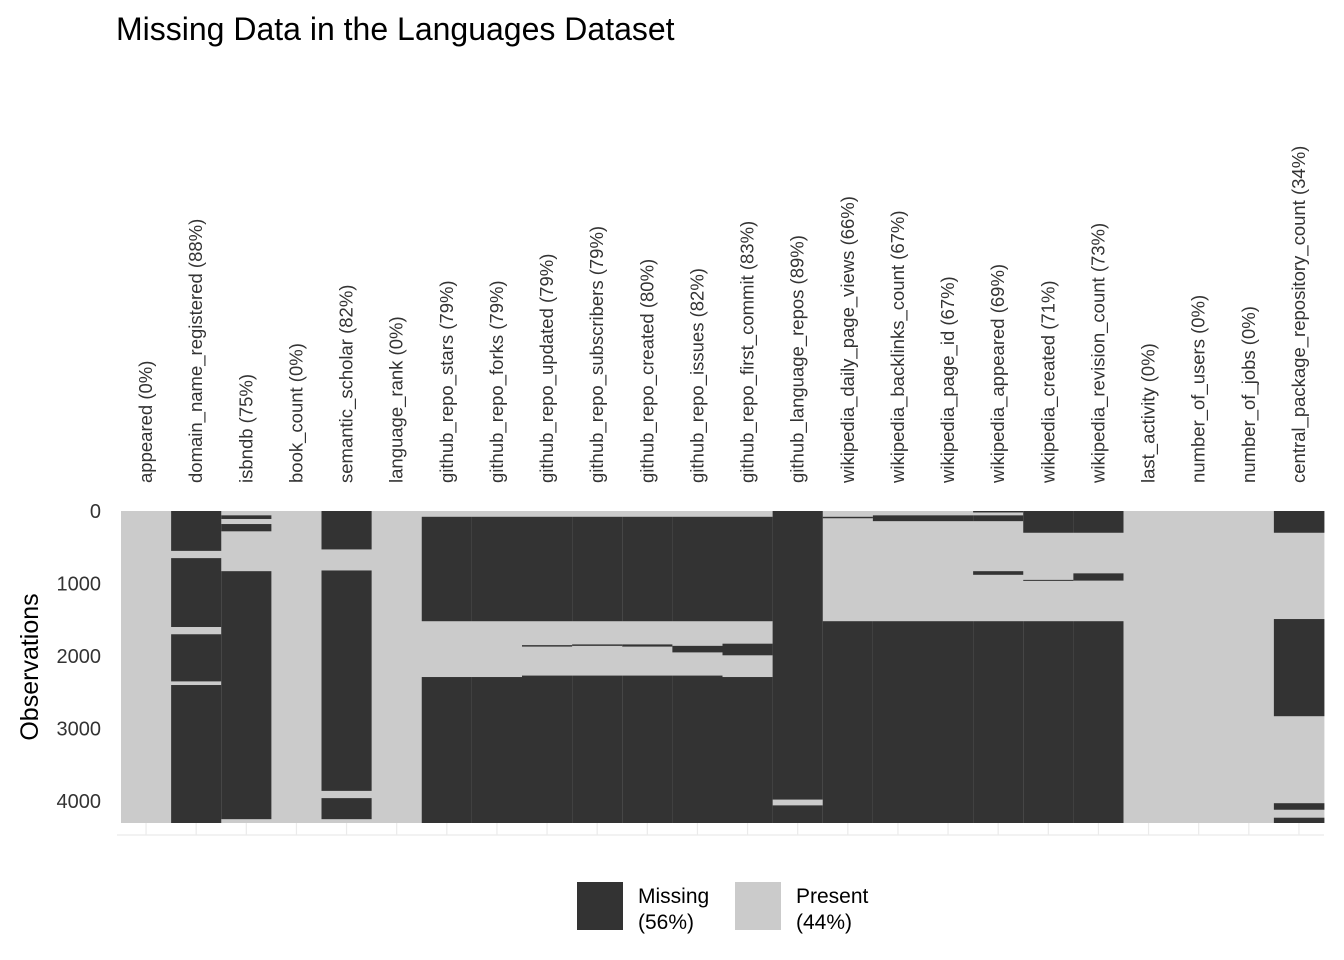 This screenshot has height=960, width=1344. I want to click on column-label-12: github_repo_first_commit (83%), so click(748, 352).